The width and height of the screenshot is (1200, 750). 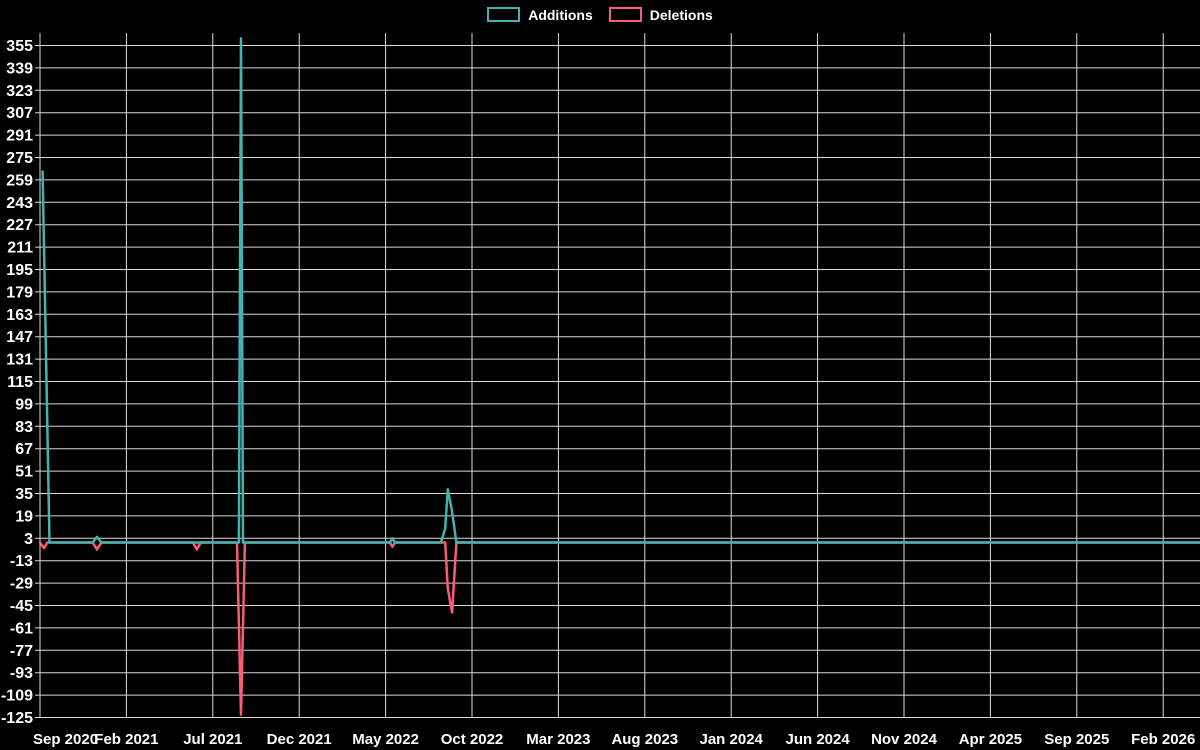 I want to click on x-tick-label: May 2022, so click(x=385, y=739).